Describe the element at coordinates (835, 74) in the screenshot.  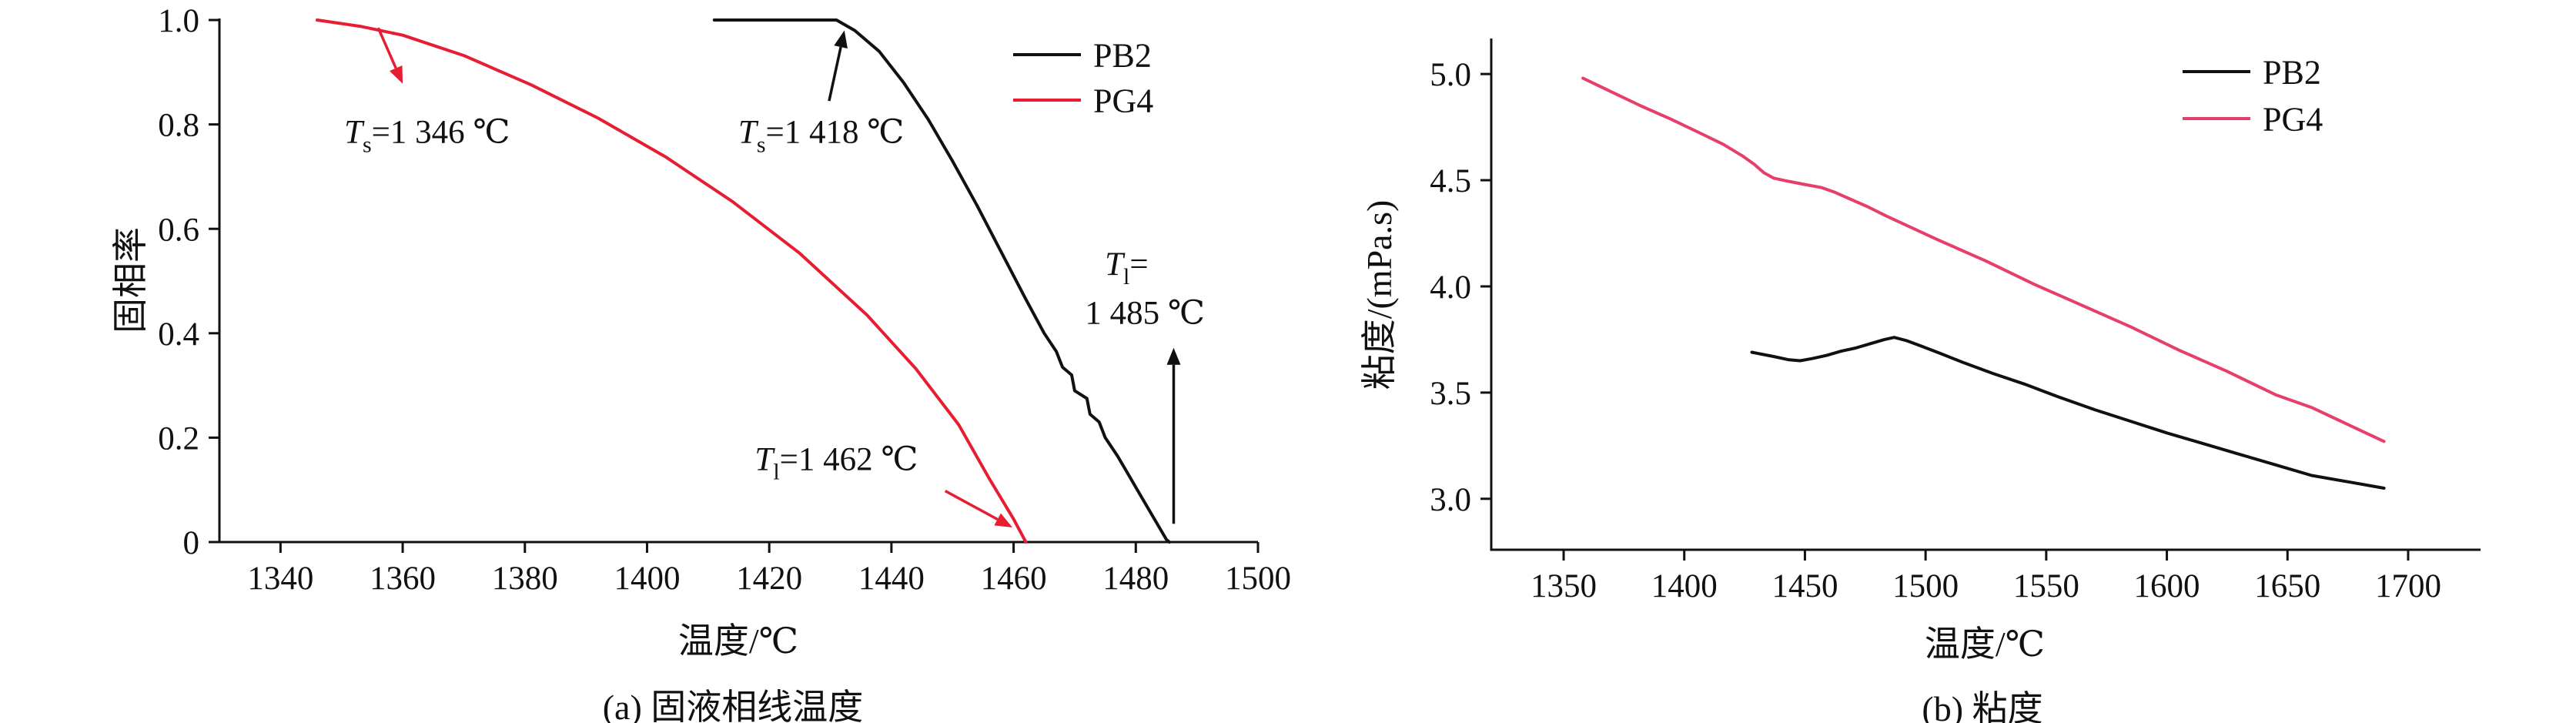
I see `annotation-arrow-solidus-PB2` at that location.